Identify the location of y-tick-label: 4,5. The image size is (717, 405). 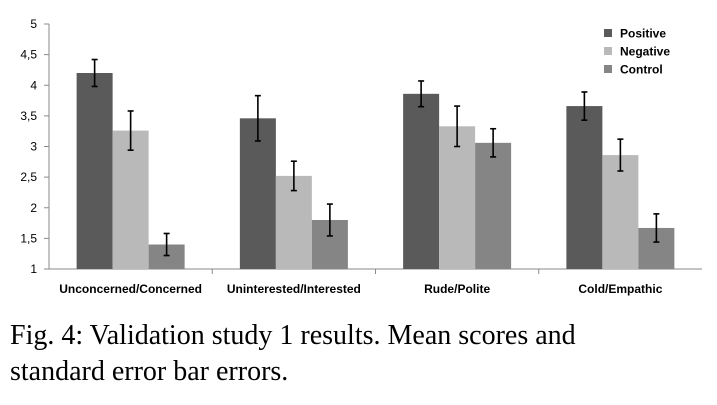
(28, 55).